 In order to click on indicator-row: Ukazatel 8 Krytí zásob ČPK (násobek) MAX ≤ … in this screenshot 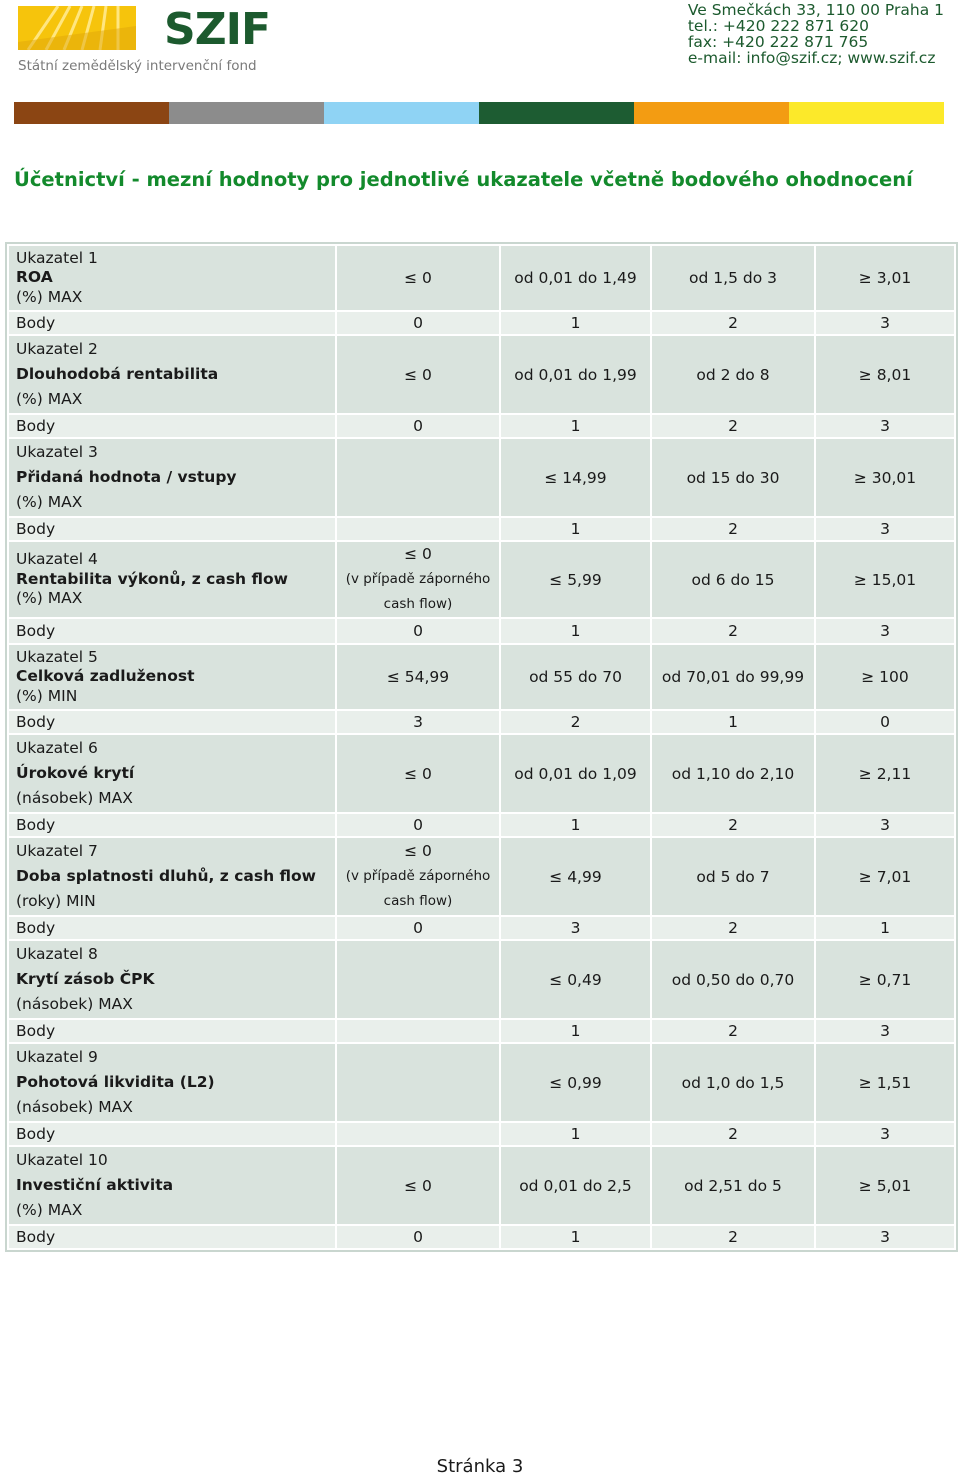, I will do `click(481, 979)`.